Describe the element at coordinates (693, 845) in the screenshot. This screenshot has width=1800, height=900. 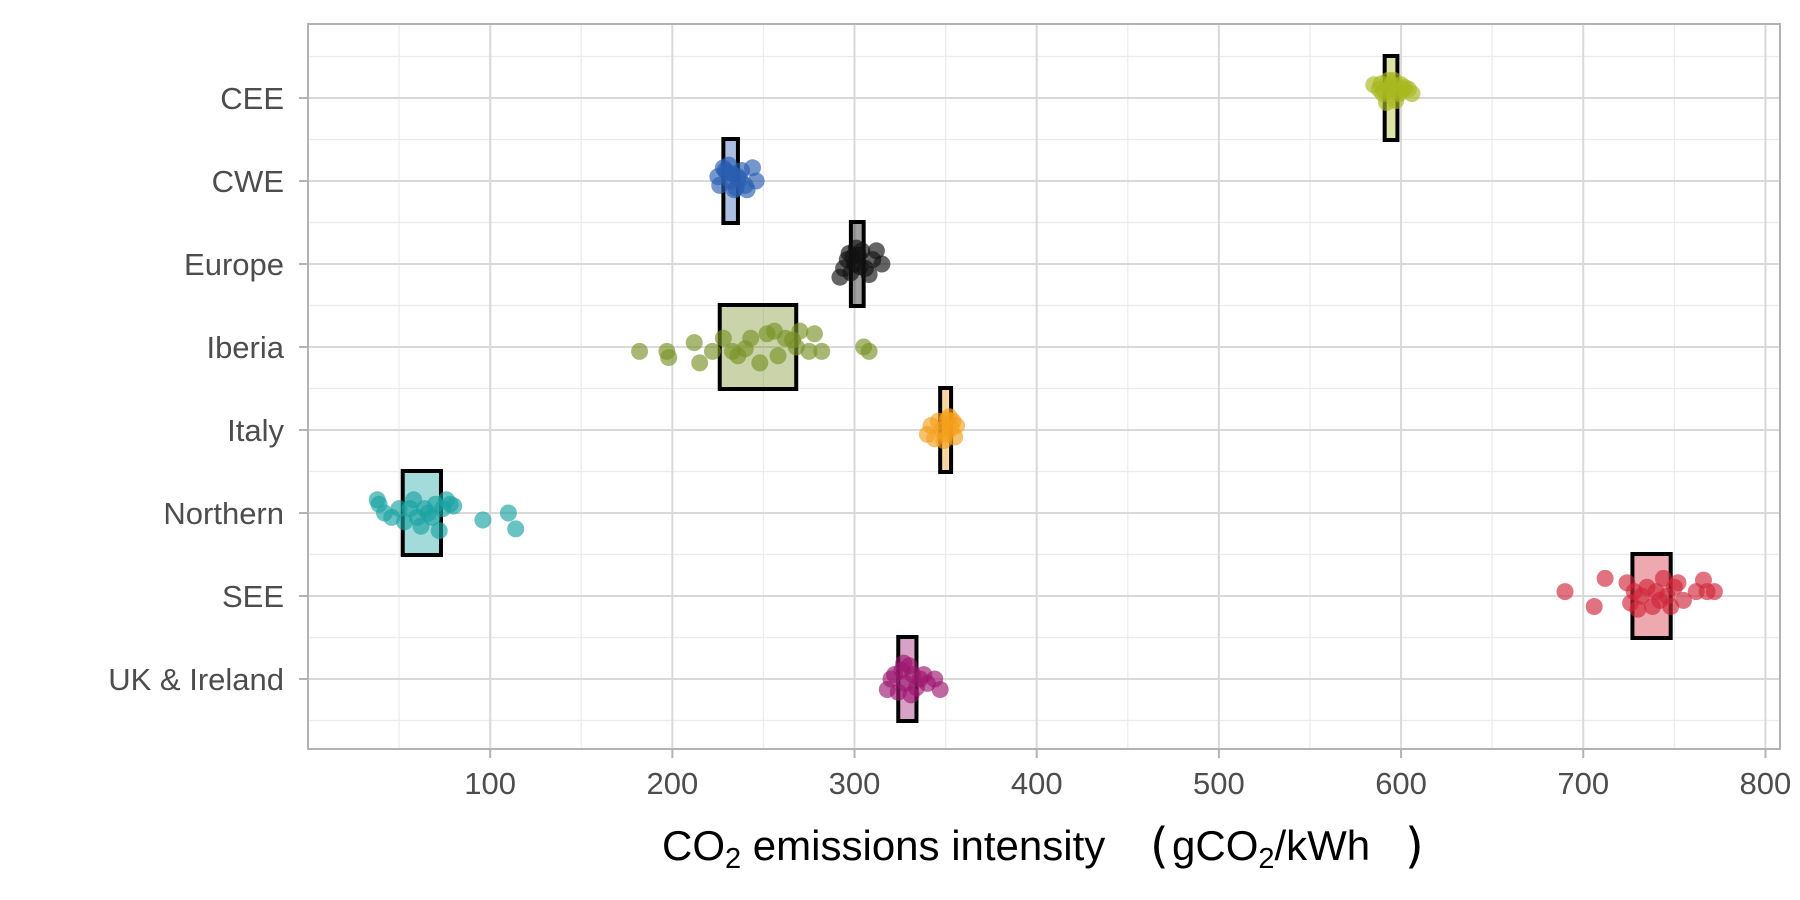
I see `x-axis-title-prefix: CO` at that location.